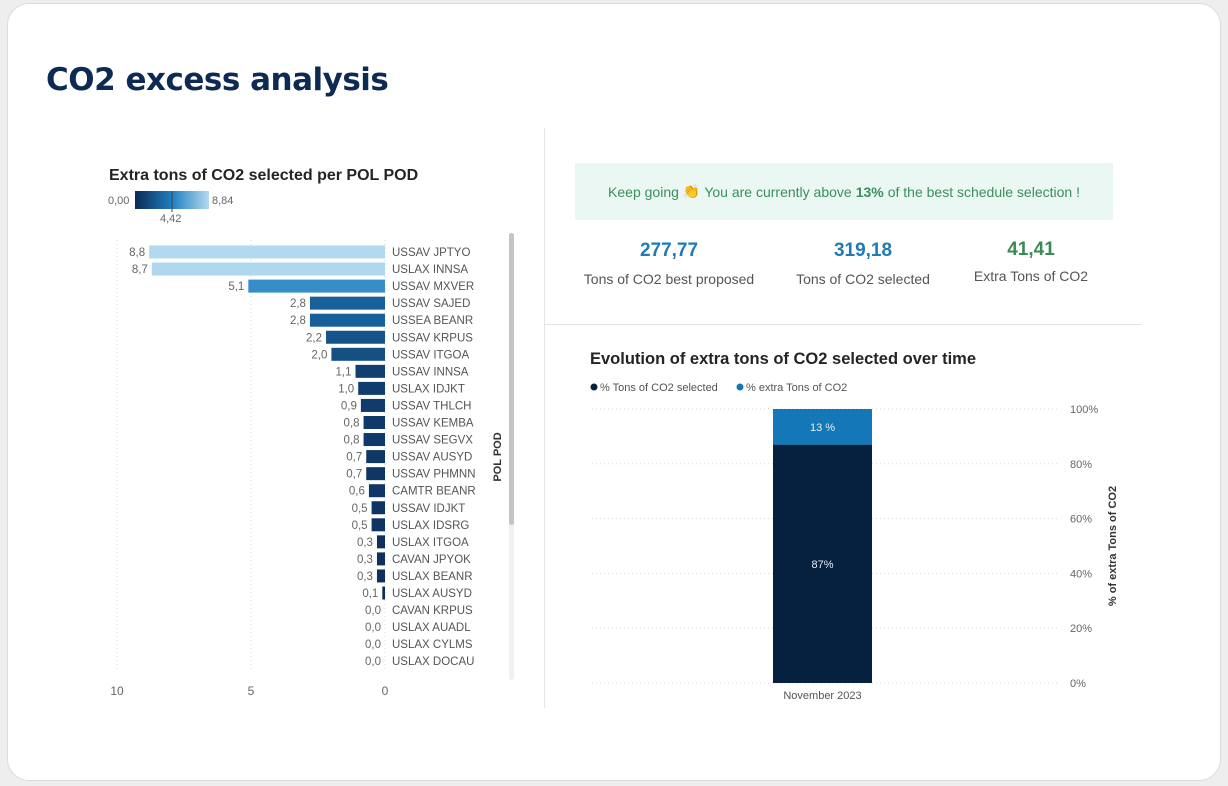 The image size is (1228, 786). What do you see at coordinates (1081, 574) in the screenshot?
I see `y-tick-label: 40%` at bounding box center [1081, 574].